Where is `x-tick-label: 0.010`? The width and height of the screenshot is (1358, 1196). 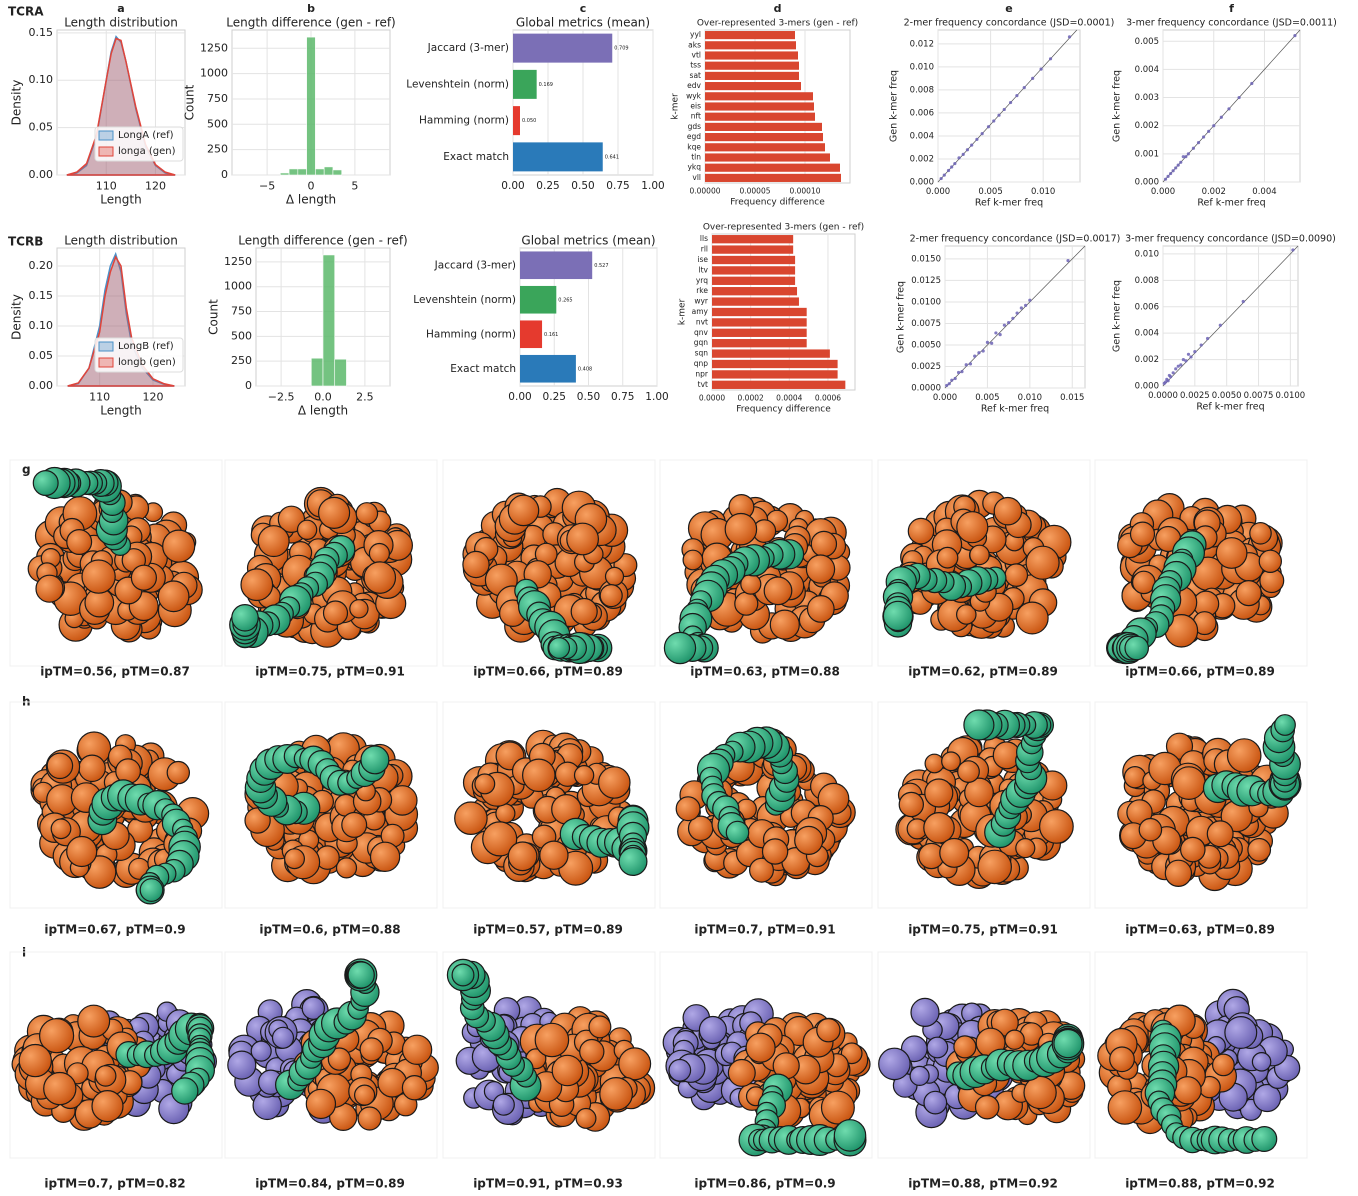
x-tick-label: 0.010 is located at coordinates (1043, 192).